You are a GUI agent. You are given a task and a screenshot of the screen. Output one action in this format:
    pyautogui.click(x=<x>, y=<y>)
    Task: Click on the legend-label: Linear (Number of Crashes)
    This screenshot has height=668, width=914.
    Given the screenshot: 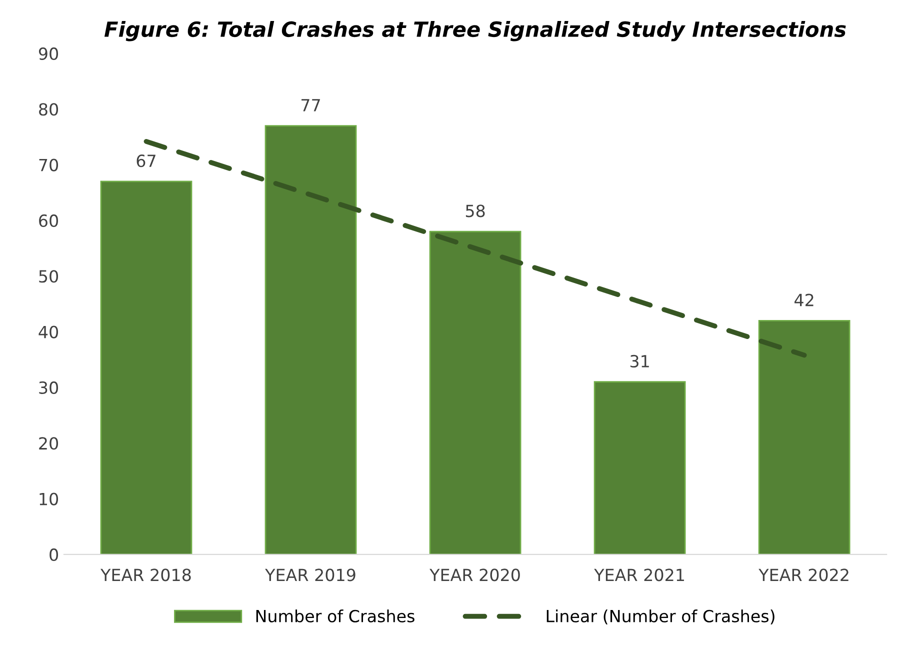 What is the action you would take?
    pyautogui.click(x=660, y=617)
    